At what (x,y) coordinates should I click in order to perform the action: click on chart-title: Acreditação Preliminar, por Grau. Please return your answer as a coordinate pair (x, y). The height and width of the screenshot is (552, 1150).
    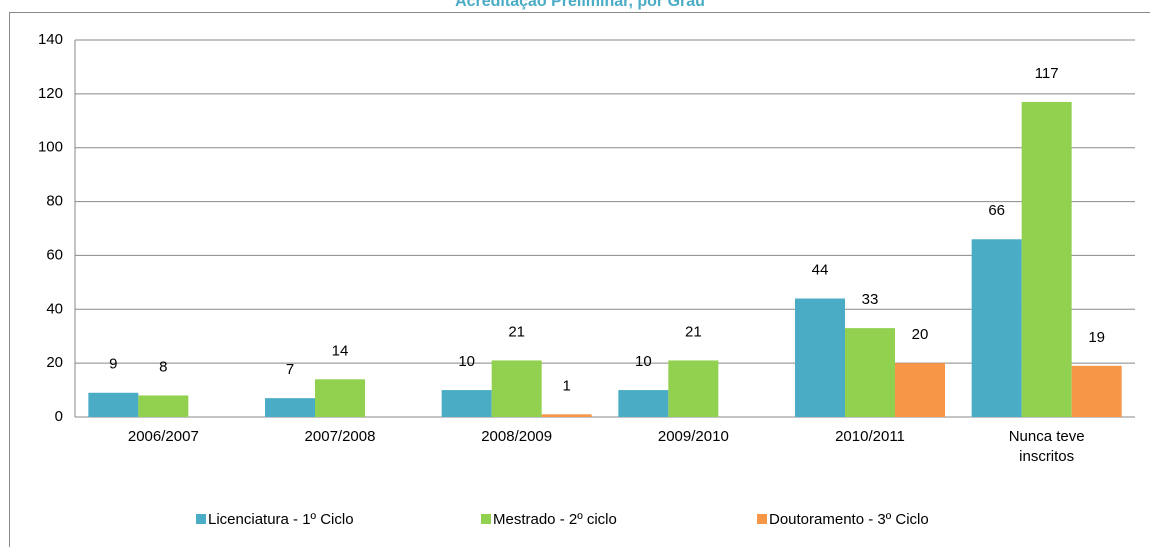
    Looking at the image, I should click on (580, 5).